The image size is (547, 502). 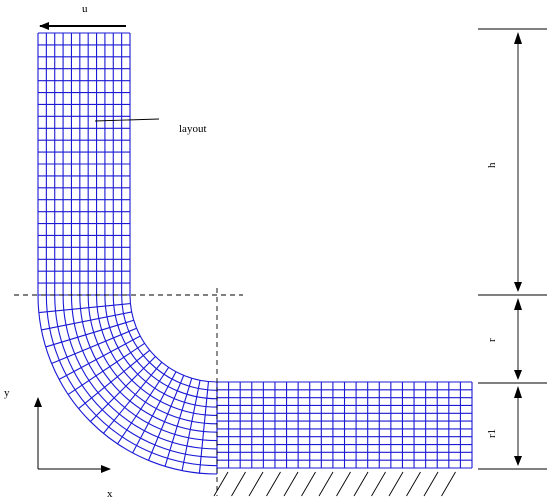 What do you see at coordinates (492, 433) in the screenshot?
I see `r1-label: r1` at bounding box center [492, 433].